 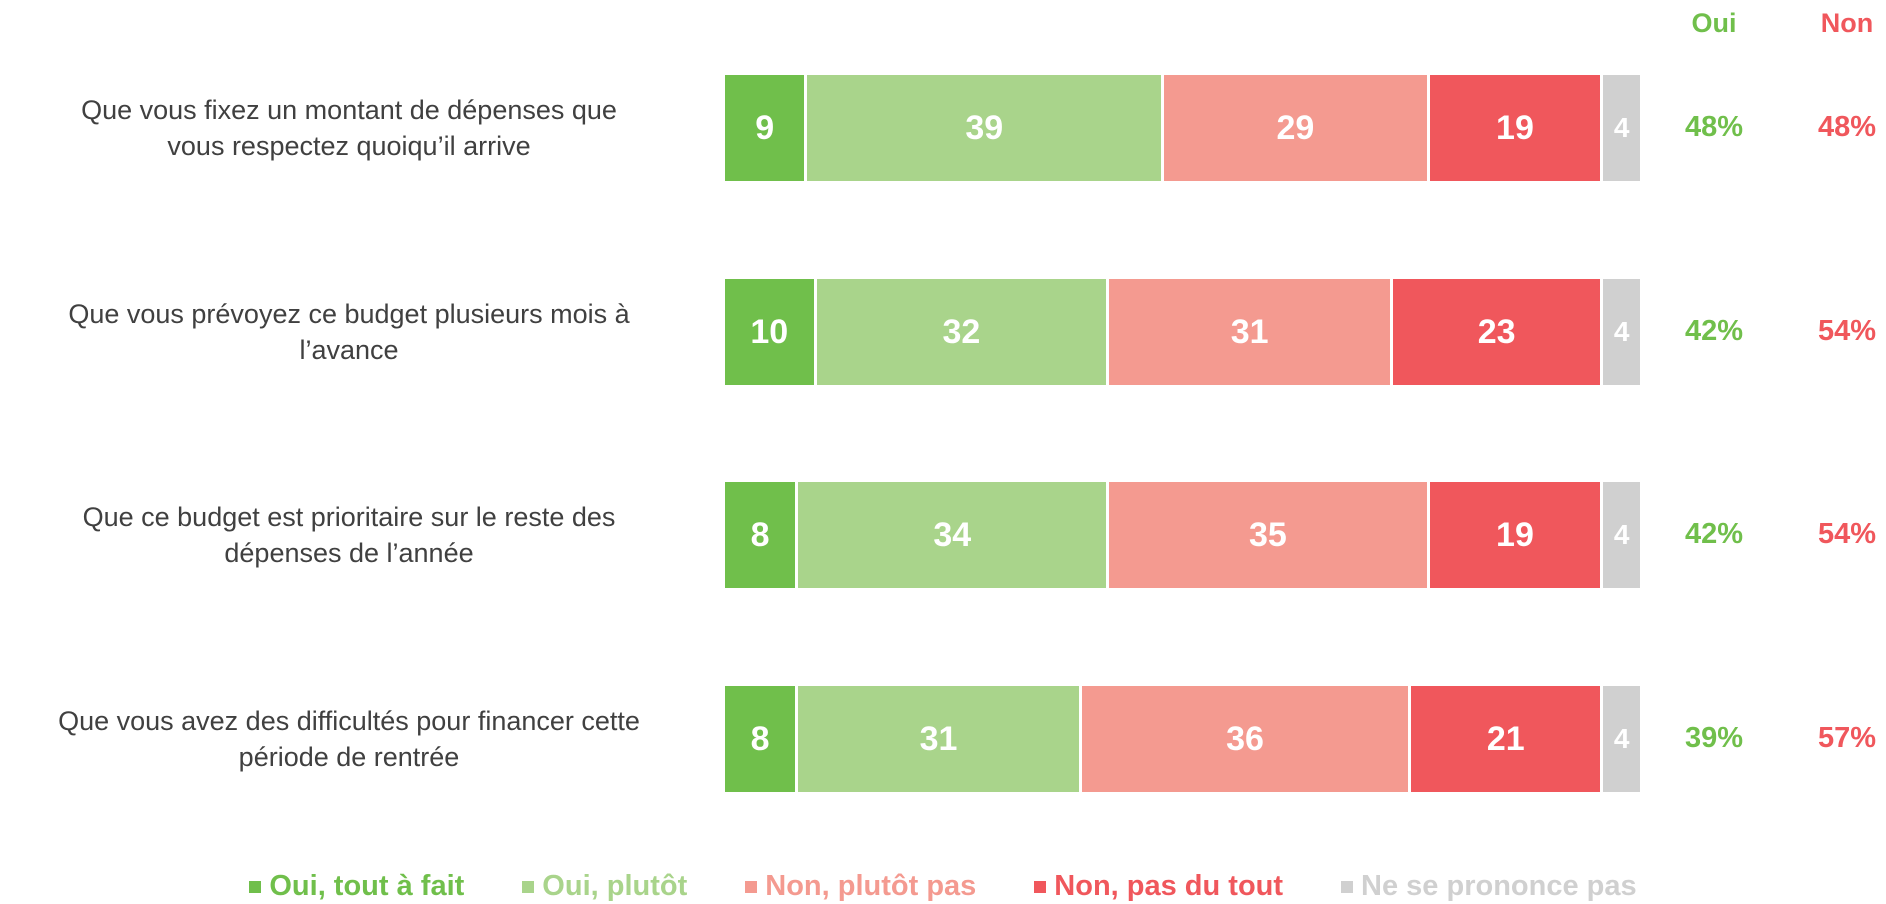 I want to click on bar-segment: 21, so click(x=1507, y=739).